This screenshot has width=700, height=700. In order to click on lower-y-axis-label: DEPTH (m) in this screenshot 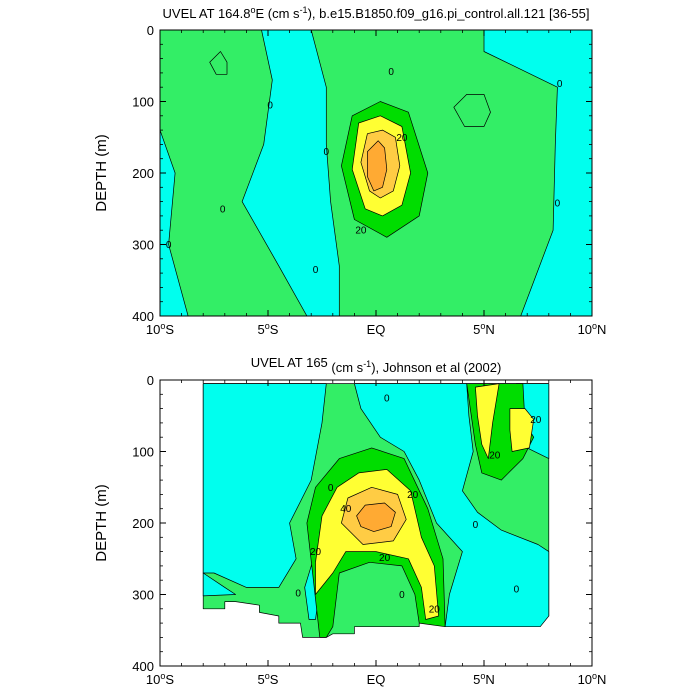, I will do `click(101, 523)`.